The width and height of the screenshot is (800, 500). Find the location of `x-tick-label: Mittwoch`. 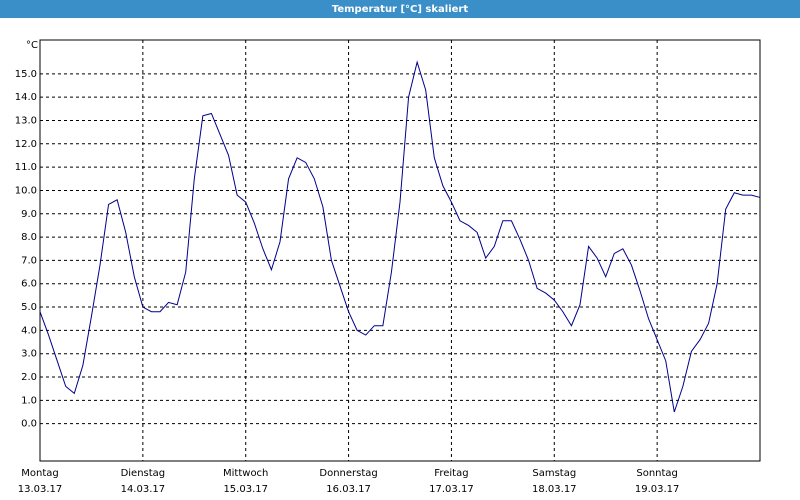

x-tick-label: Mittwoch is located at coordinates (245, 473).